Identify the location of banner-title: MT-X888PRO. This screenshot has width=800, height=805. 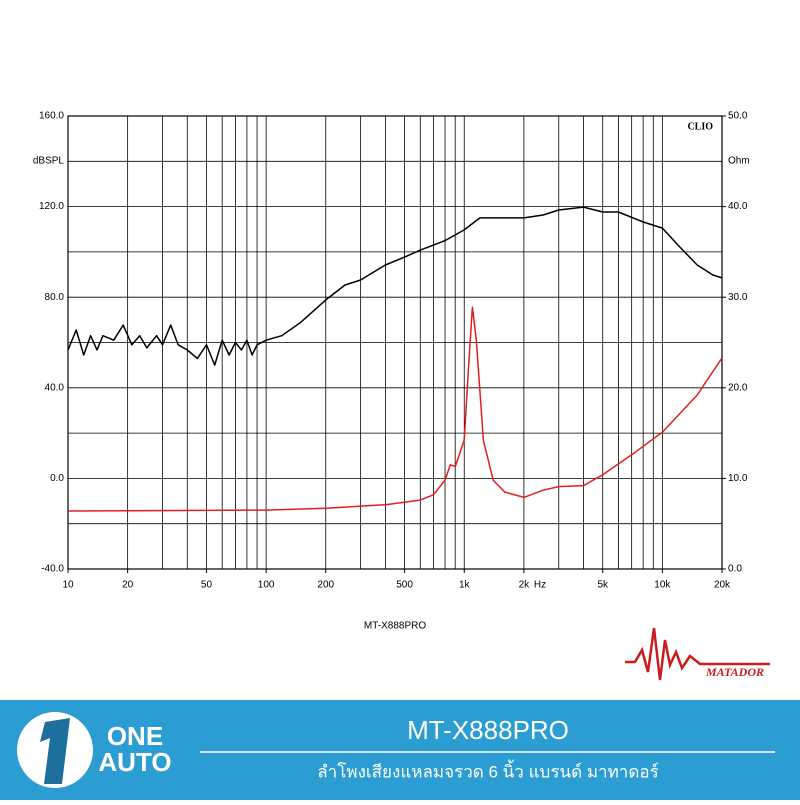
(488, 730).